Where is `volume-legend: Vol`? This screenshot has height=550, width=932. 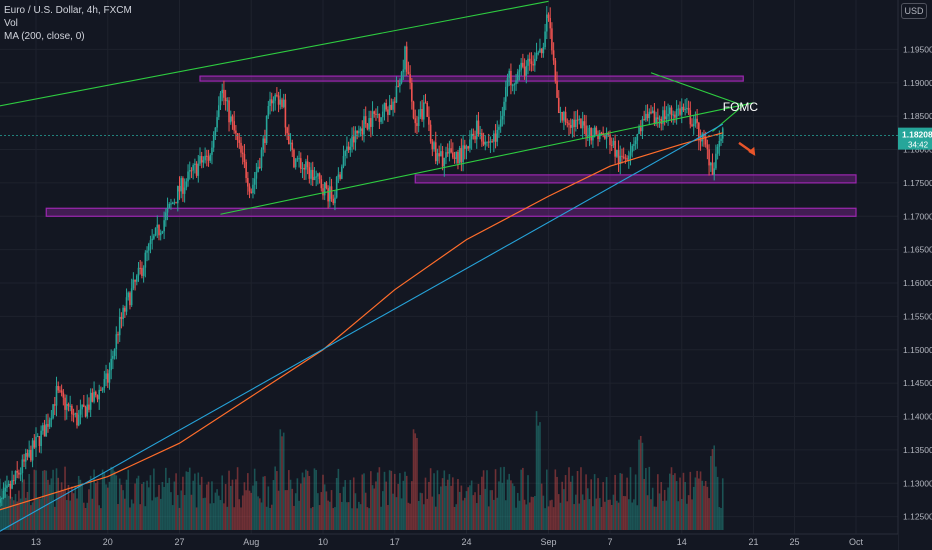
volume-legend: Vol is located at coordinates (11, 23).